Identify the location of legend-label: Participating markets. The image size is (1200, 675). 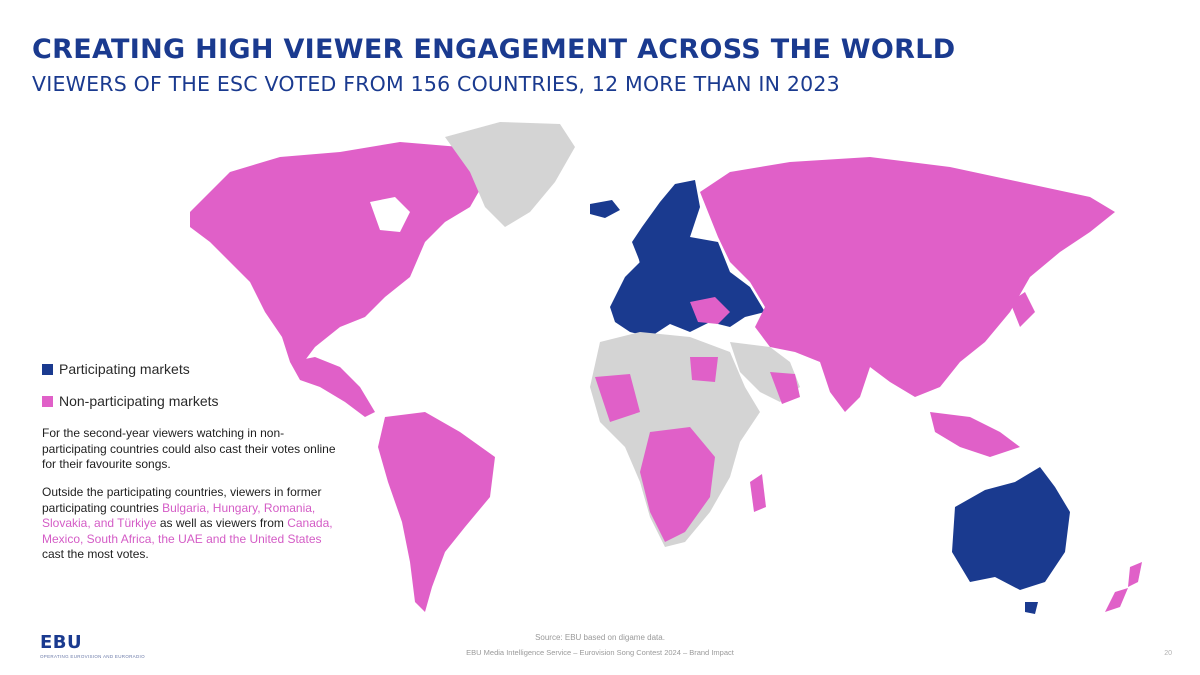
(124, 369).